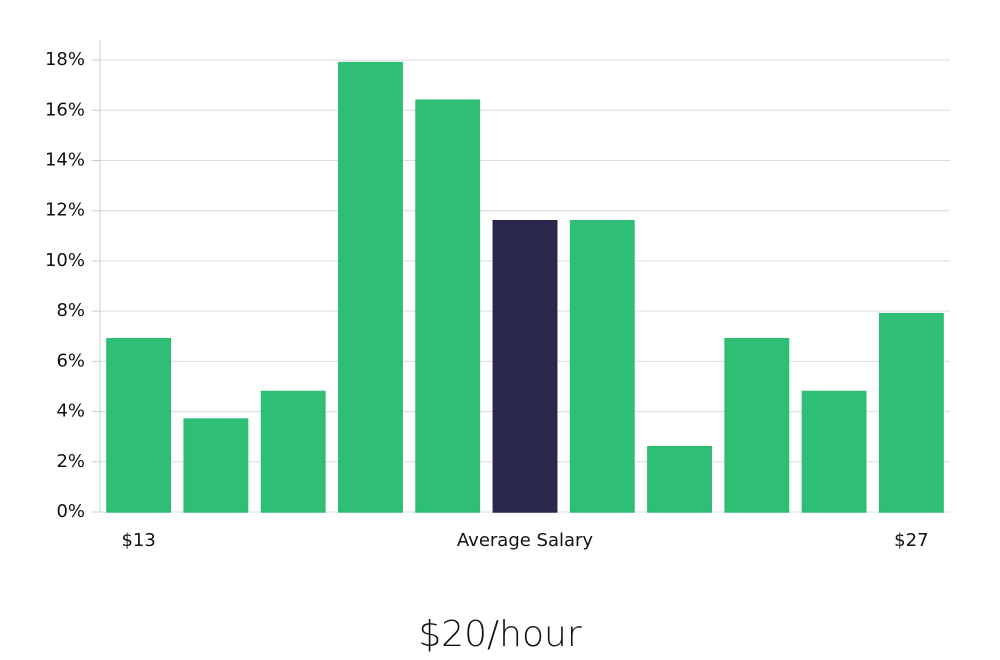  What do you see at coordinates (70, 310) in the screenshot?
I see `y-tick-label: 8%` at bounding box center [70, 310].